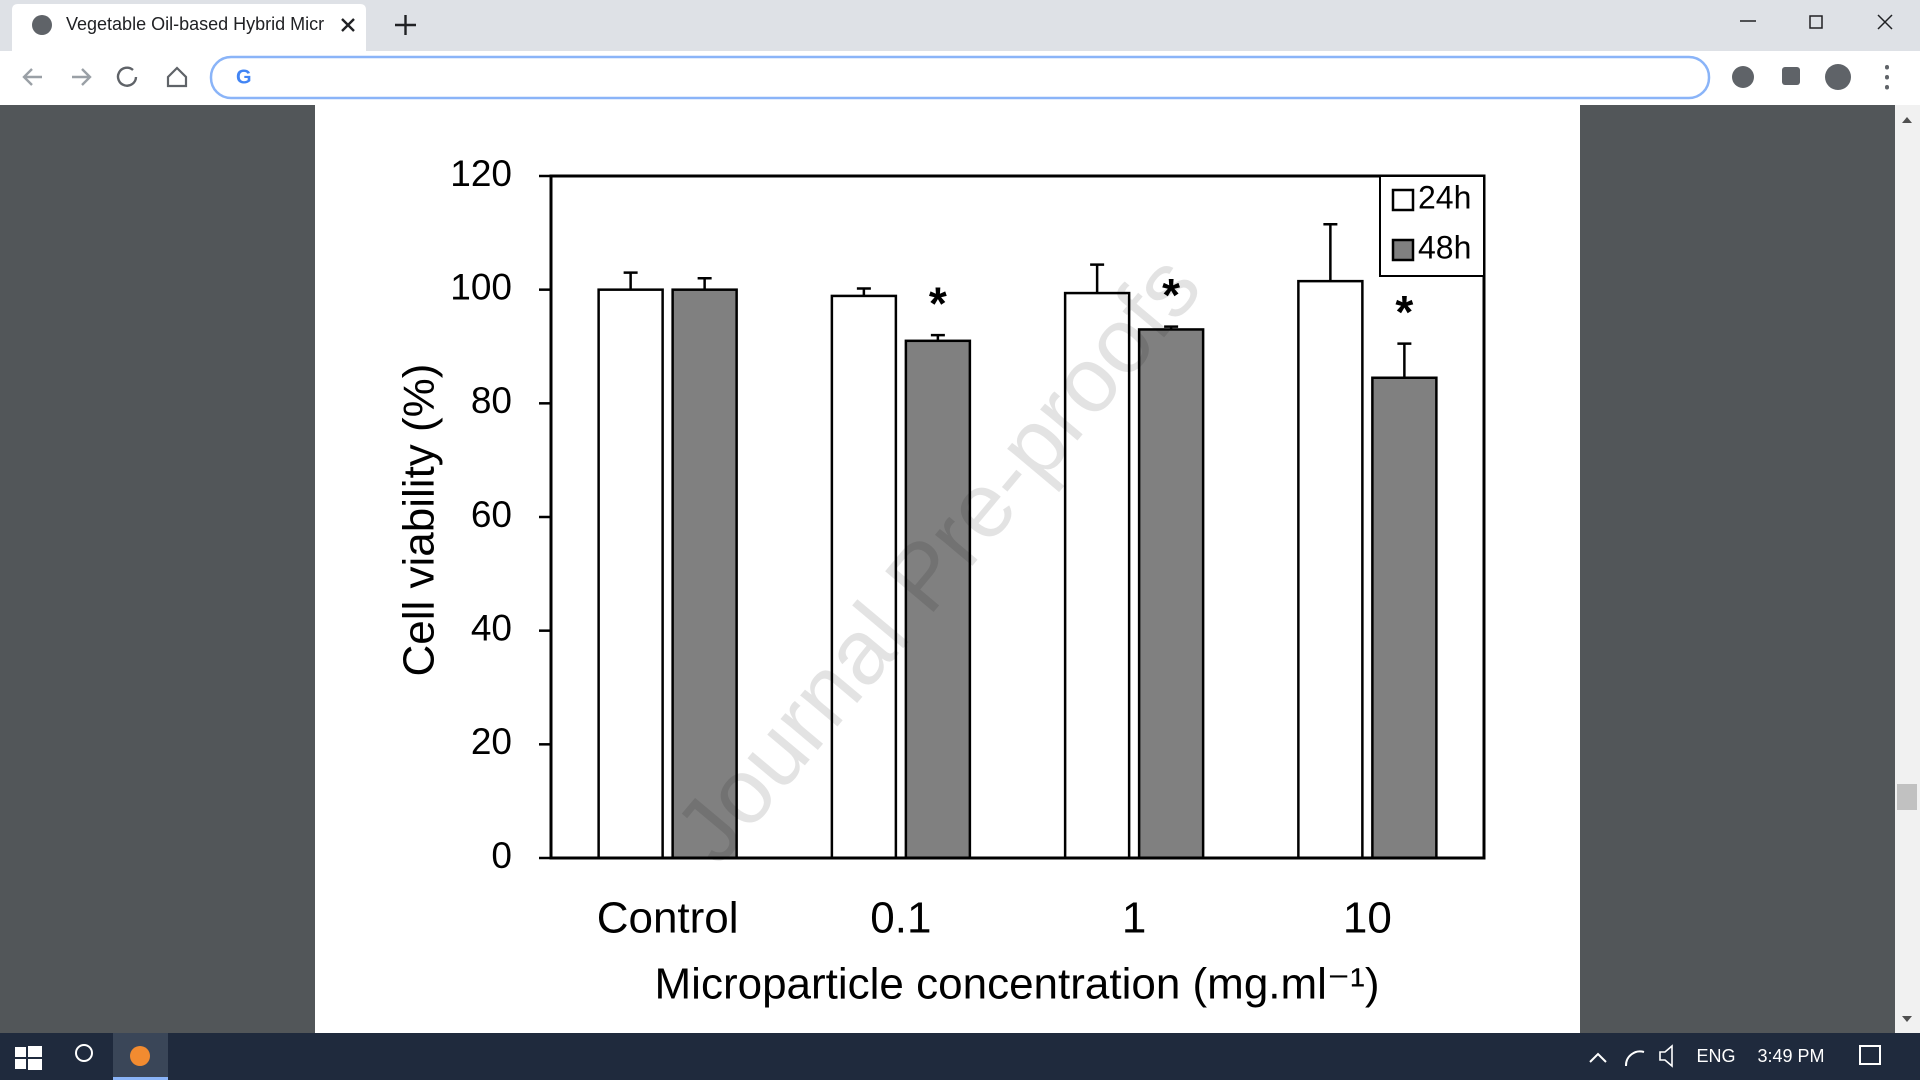  Describe the element at coordinates (140, 1078) in the screenshot. I see `app-indicator` at that location.